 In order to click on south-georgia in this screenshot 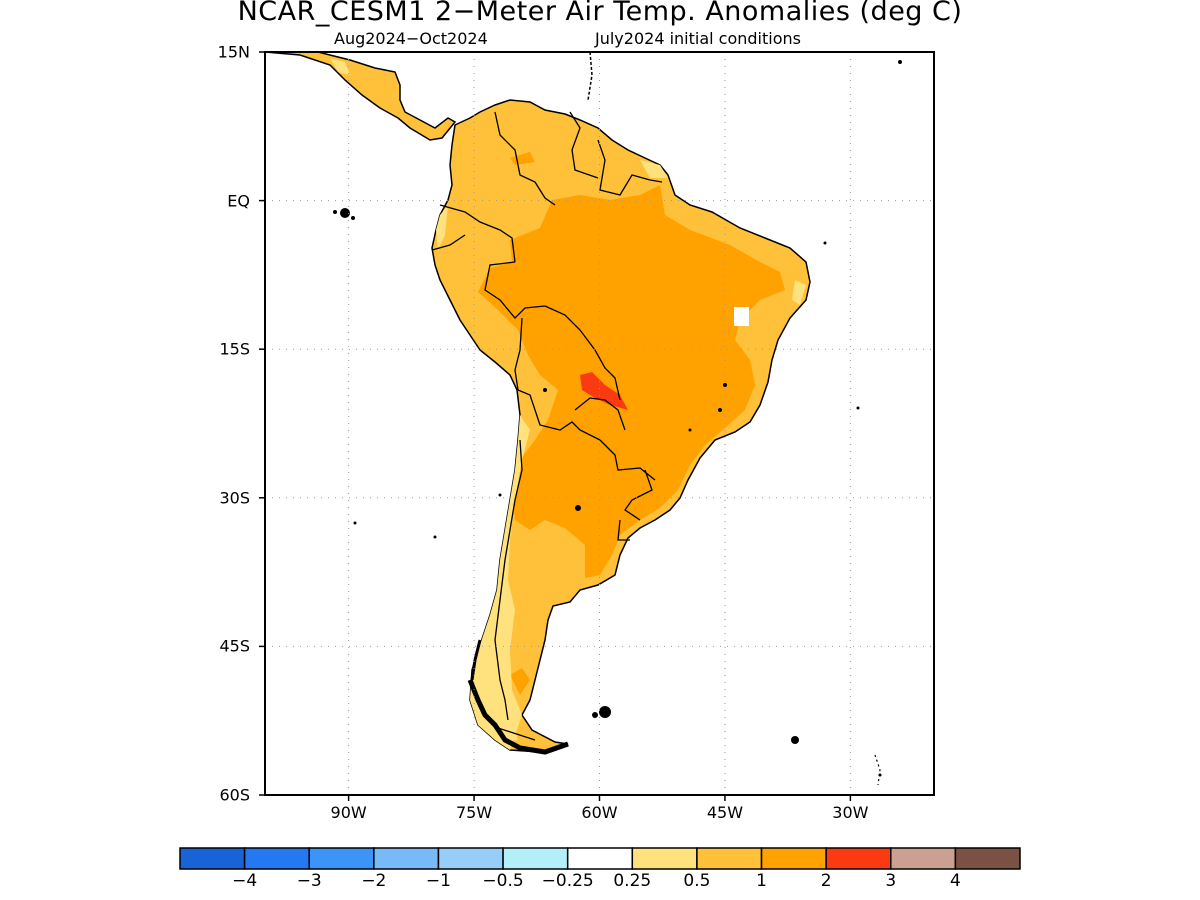, I will do `click(795, 740)`.